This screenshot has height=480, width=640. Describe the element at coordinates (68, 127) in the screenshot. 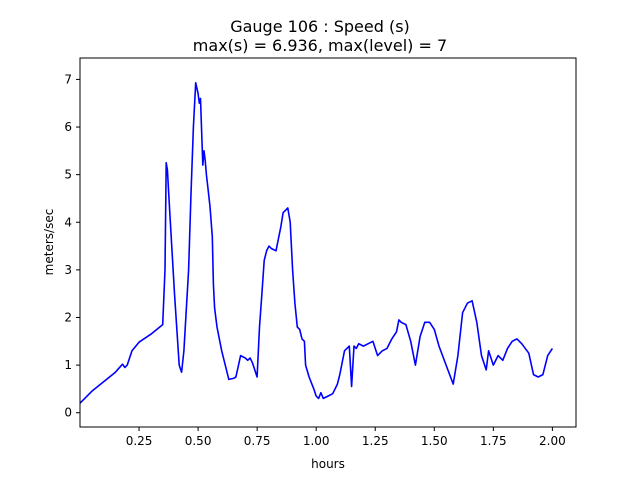

I see `y-tick-label: 6` at that location.